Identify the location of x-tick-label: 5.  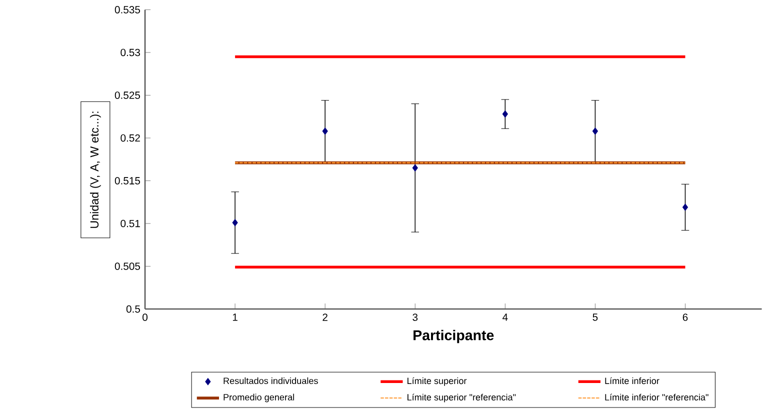
(595, 317).